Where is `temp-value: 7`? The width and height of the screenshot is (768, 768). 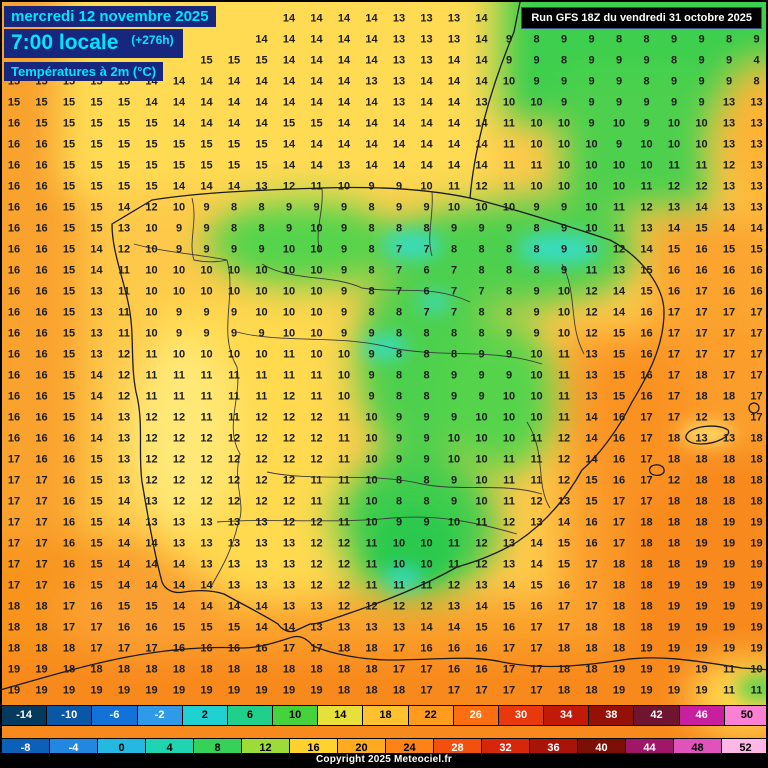
temp-value: 7 is located at coordinates (426, 249).